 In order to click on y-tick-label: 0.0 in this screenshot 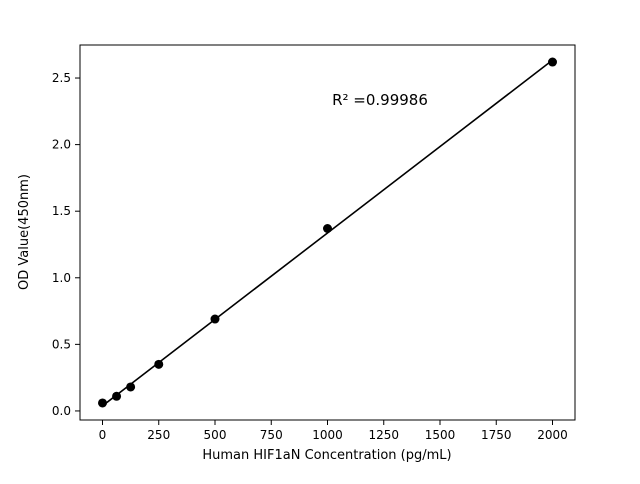, I will do `click(61, 411)`.